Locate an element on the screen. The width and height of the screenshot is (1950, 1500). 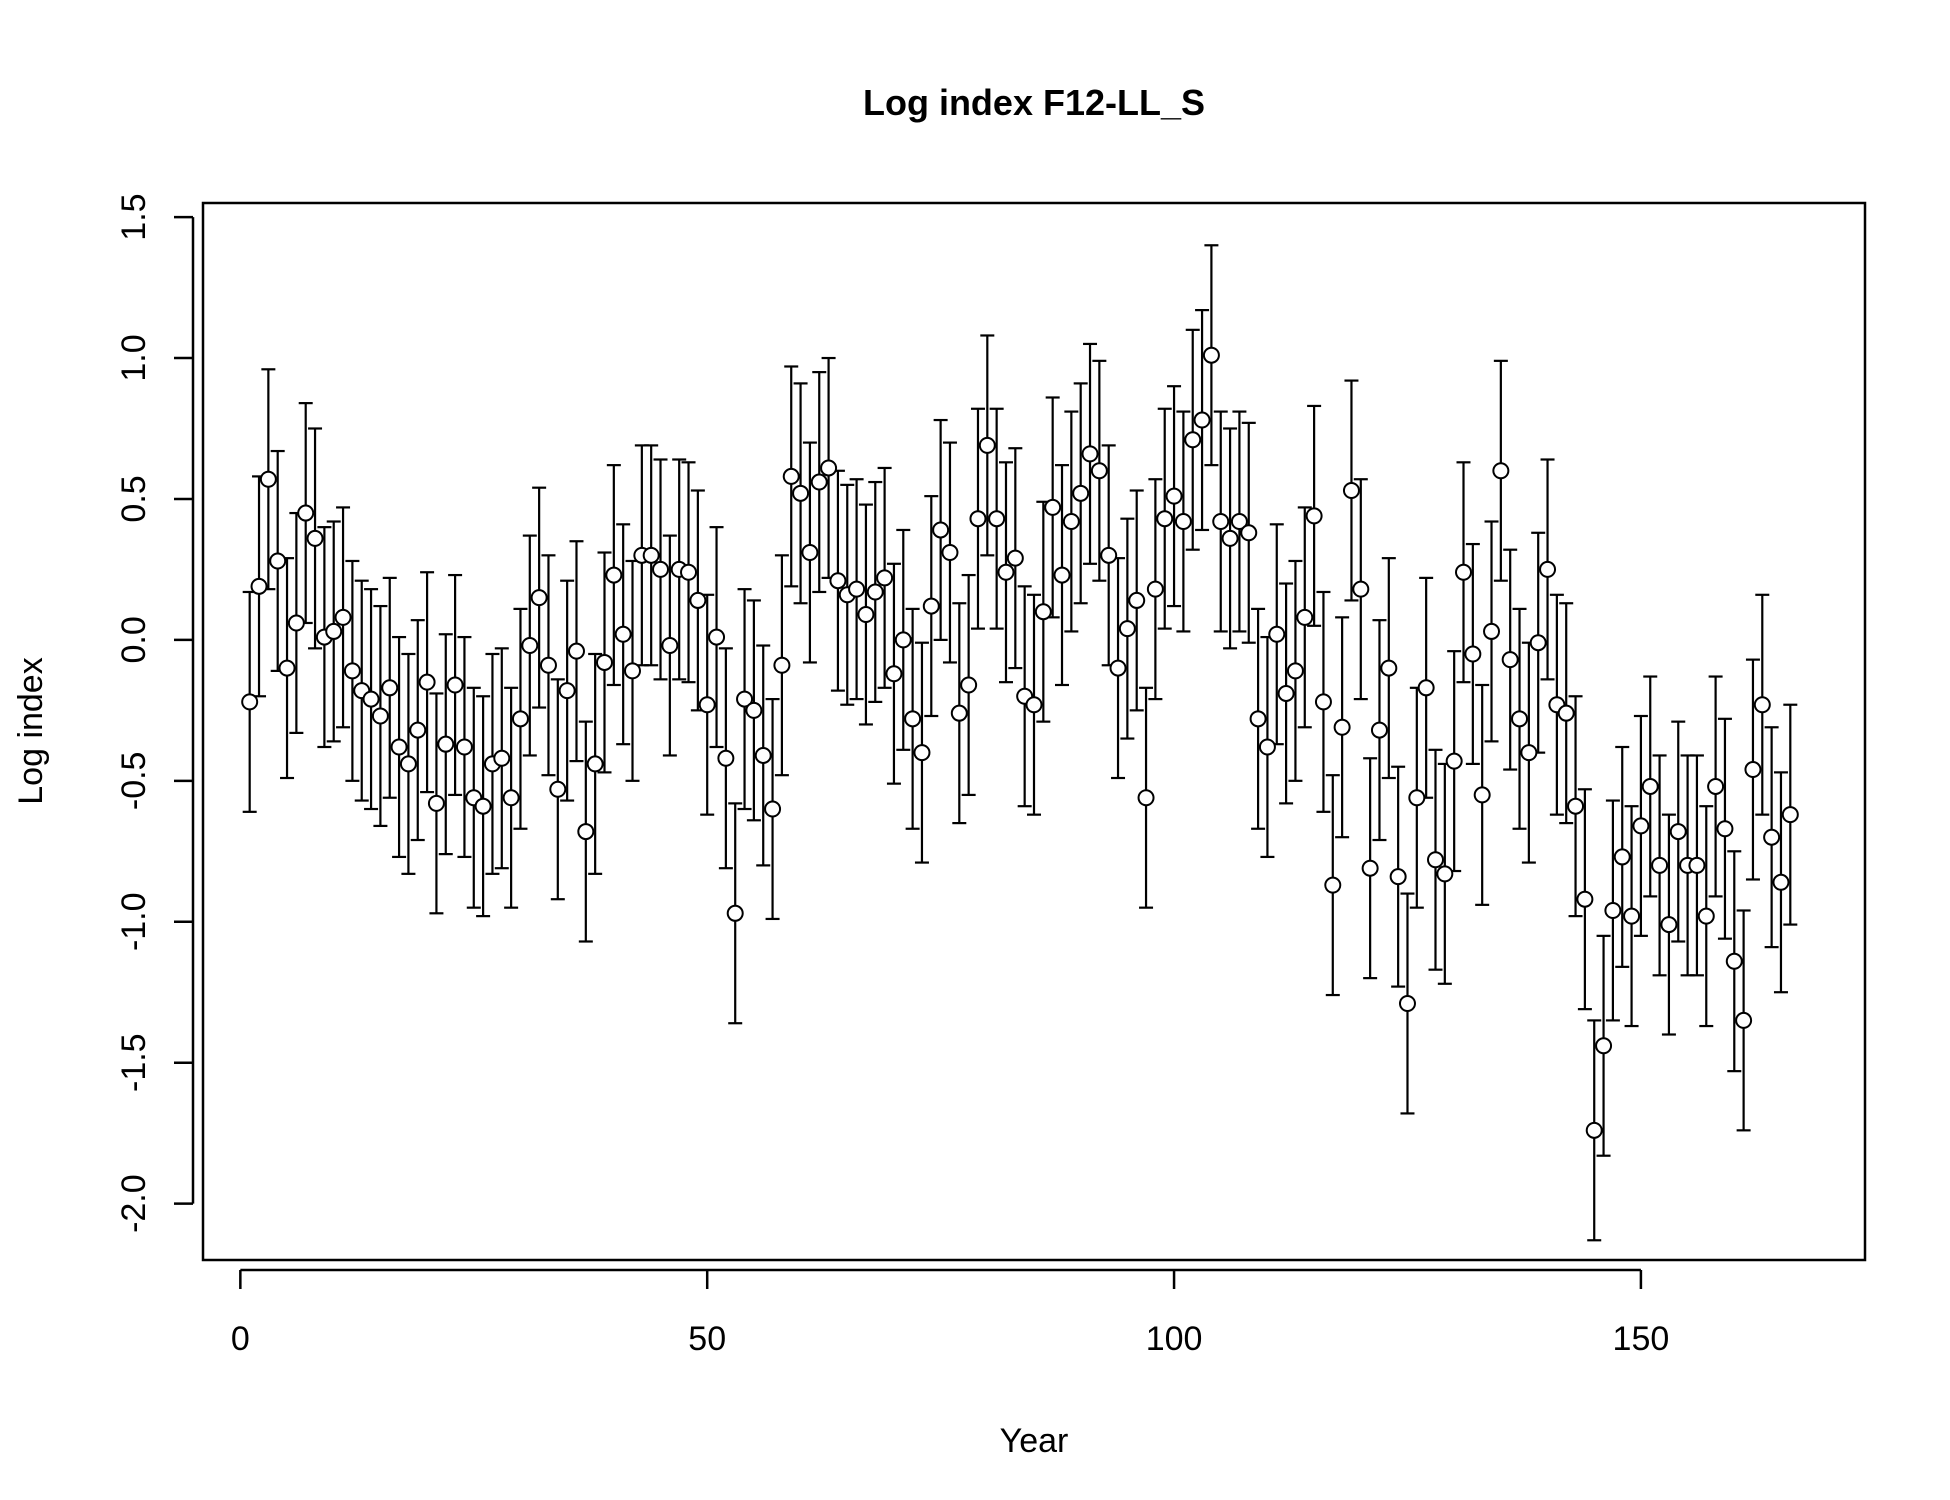
y-tick-label: -0.5 is located at coordinates (134, 781).